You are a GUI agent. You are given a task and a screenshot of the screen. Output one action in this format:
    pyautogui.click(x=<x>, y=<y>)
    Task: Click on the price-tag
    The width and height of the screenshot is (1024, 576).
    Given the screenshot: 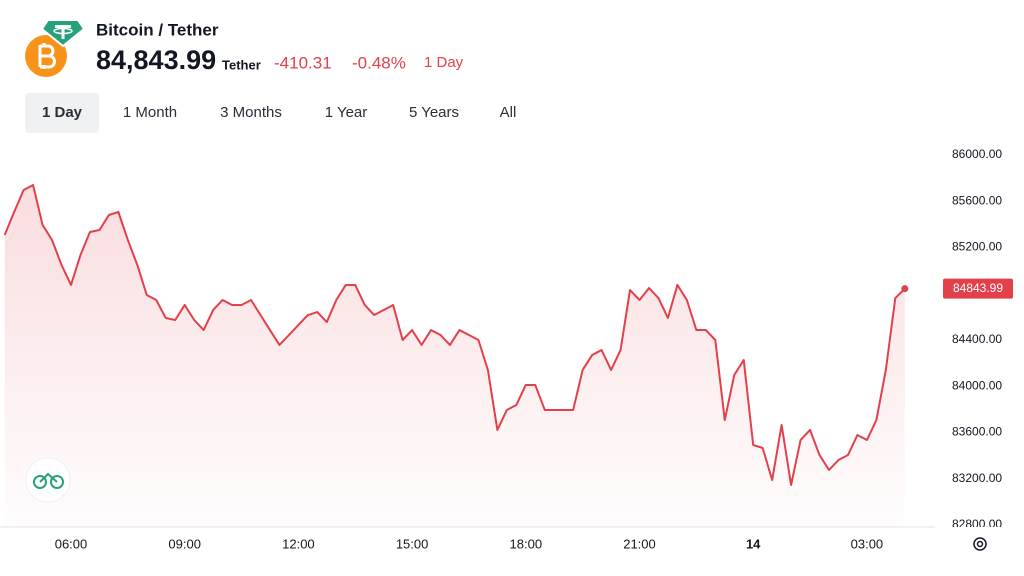 What is the action you would take?
    pyautogui.click(x=978, y=288)
    